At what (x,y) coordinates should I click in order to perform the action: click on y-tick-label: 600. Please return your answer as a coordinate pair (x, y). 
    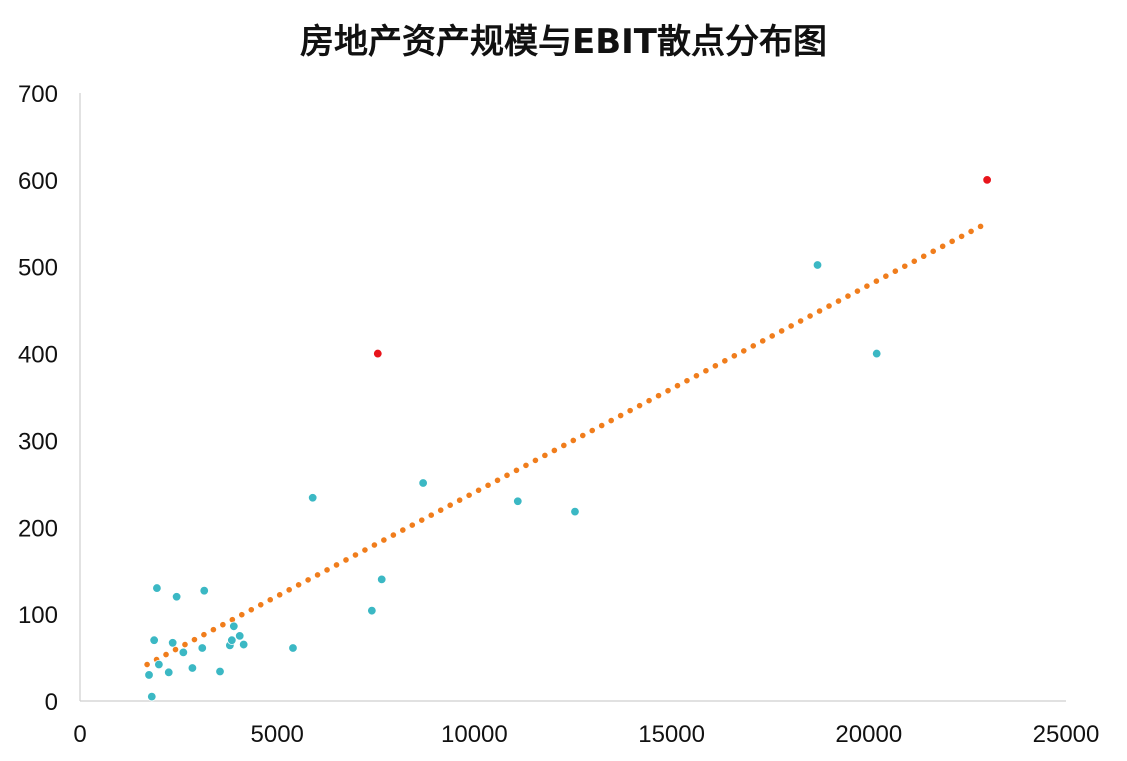
    Looking at the image, I should click on (38, 181).